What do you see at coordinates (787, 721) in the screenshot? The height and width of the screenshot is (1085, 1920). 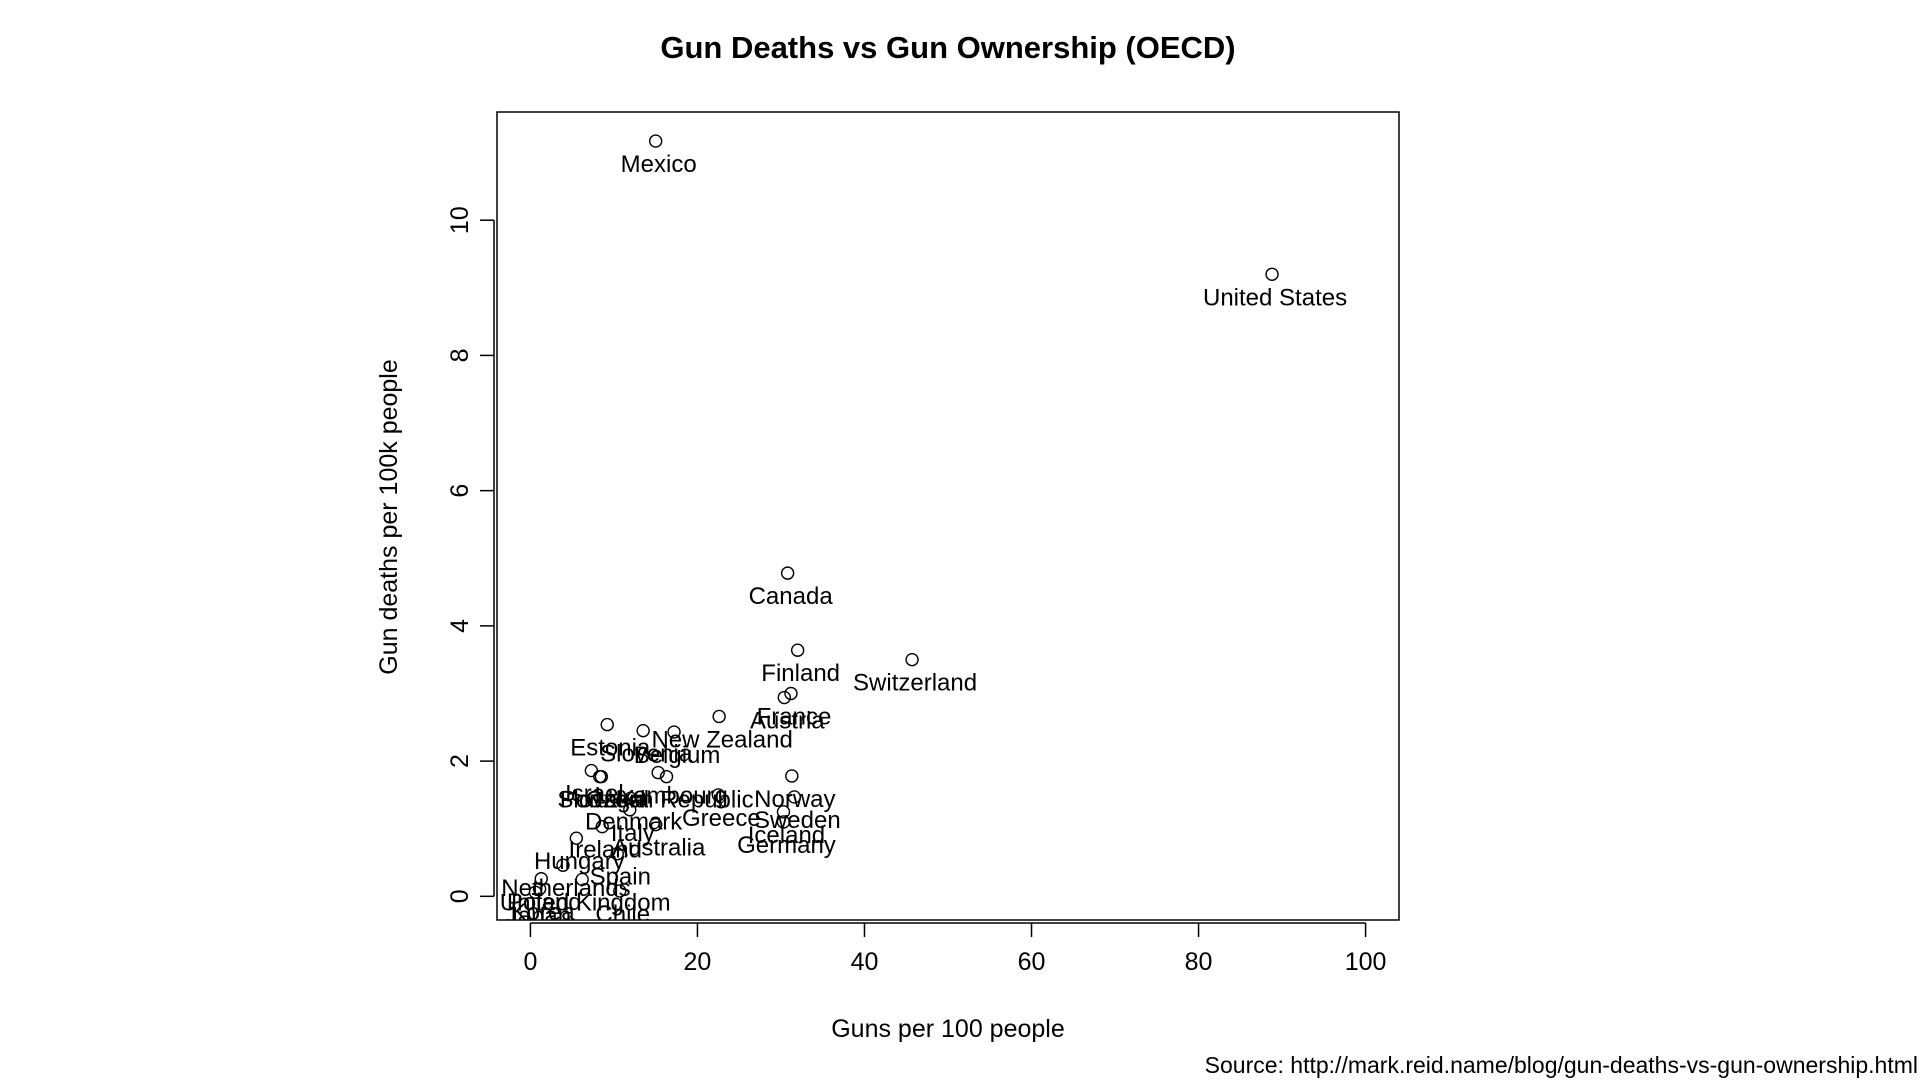 I see `point-label: Austria` at bounding box center [787, 721].